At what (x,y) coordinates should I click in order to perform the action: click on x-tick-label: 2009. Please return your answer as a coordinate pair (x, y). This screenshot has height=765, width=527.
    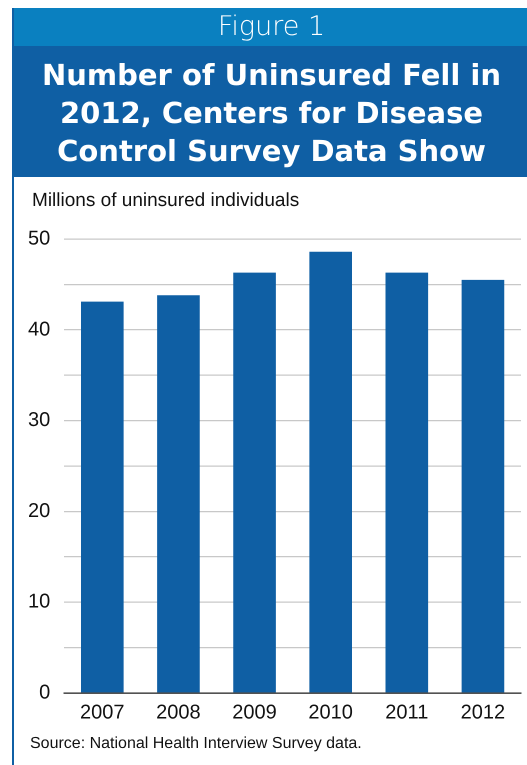
    Looking at the image, I should click on (254, 713).